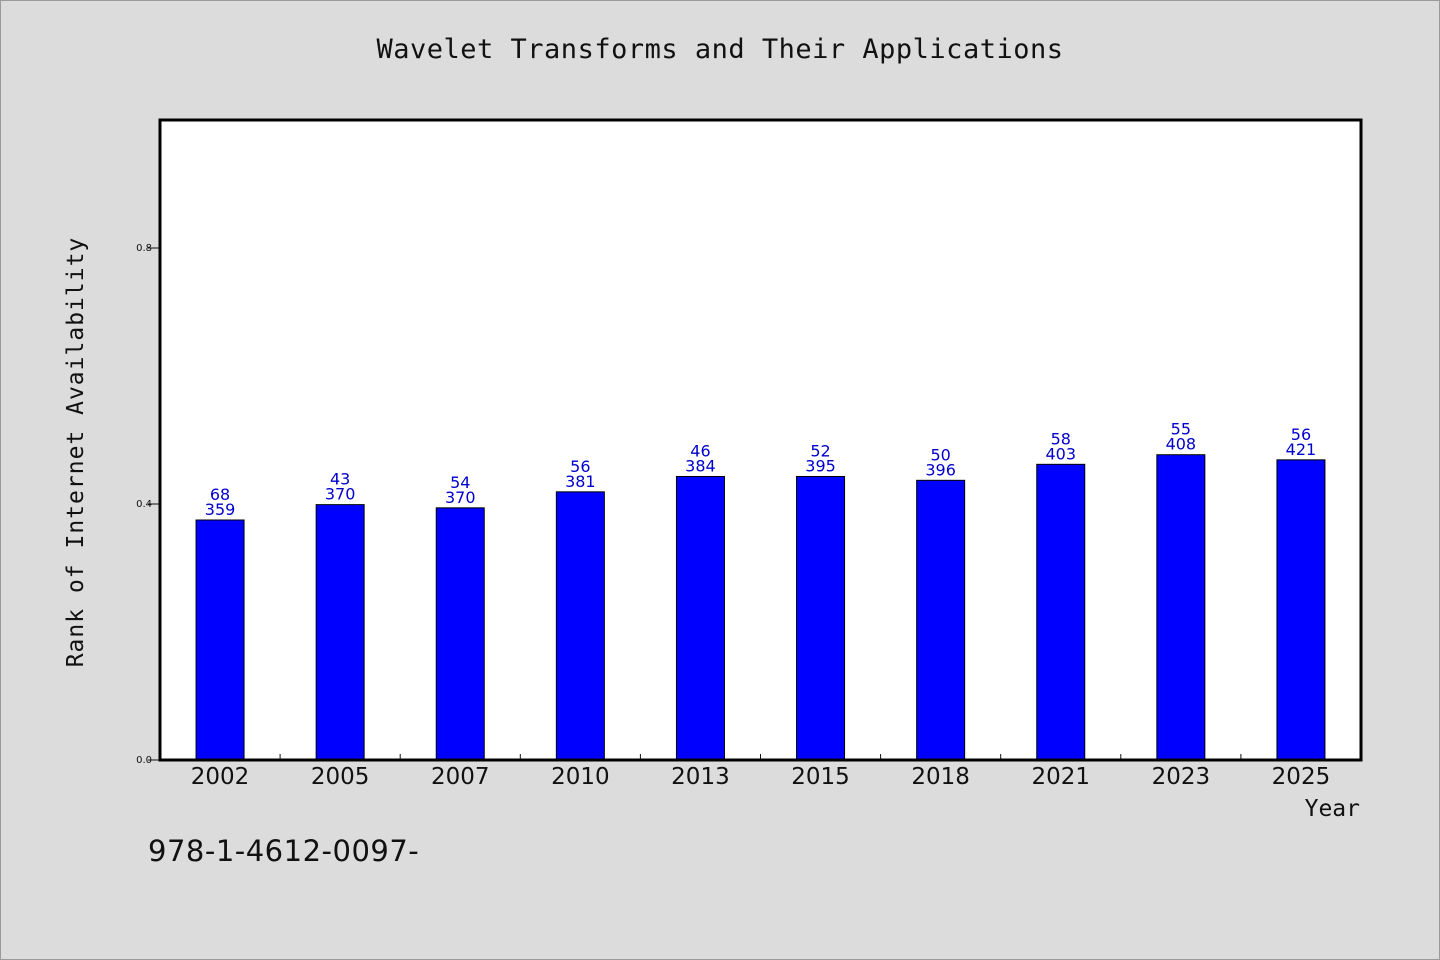 The image size is (1440, 960). I want to click on bar-count-label: 46, so click(700, 450).